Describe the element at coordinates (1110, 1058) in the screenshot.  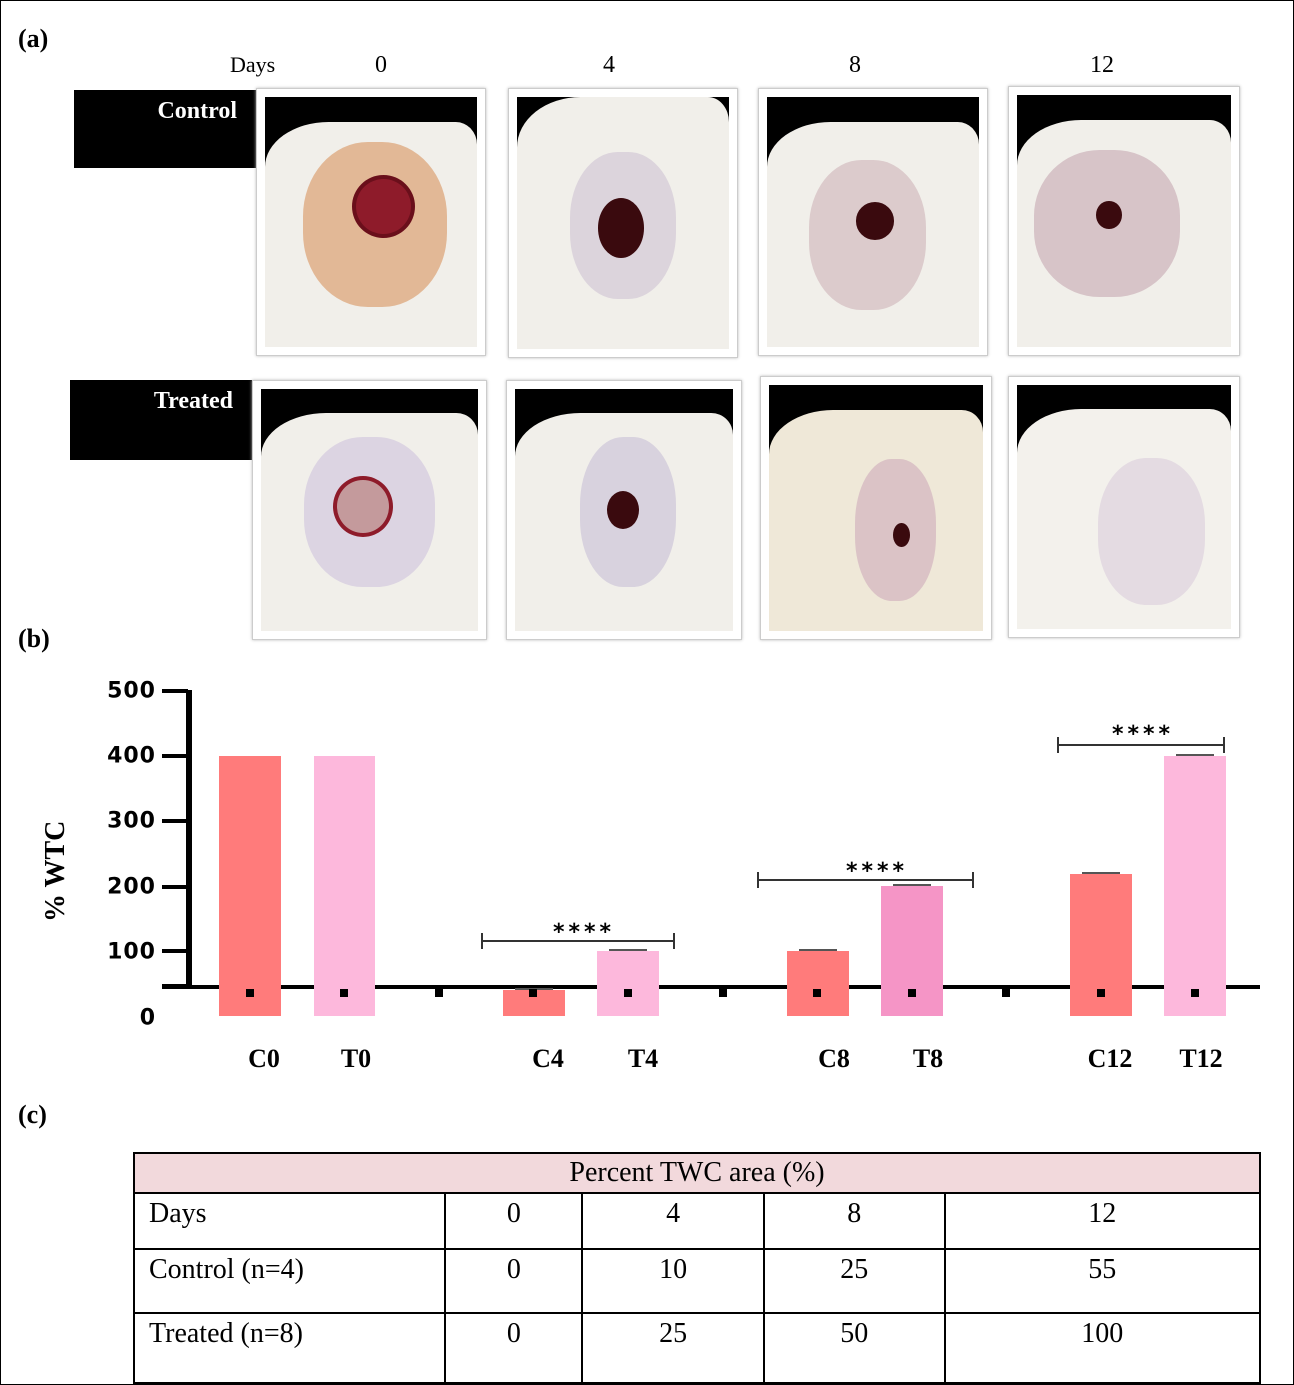
I see `x-label-C12: C12` at that location.